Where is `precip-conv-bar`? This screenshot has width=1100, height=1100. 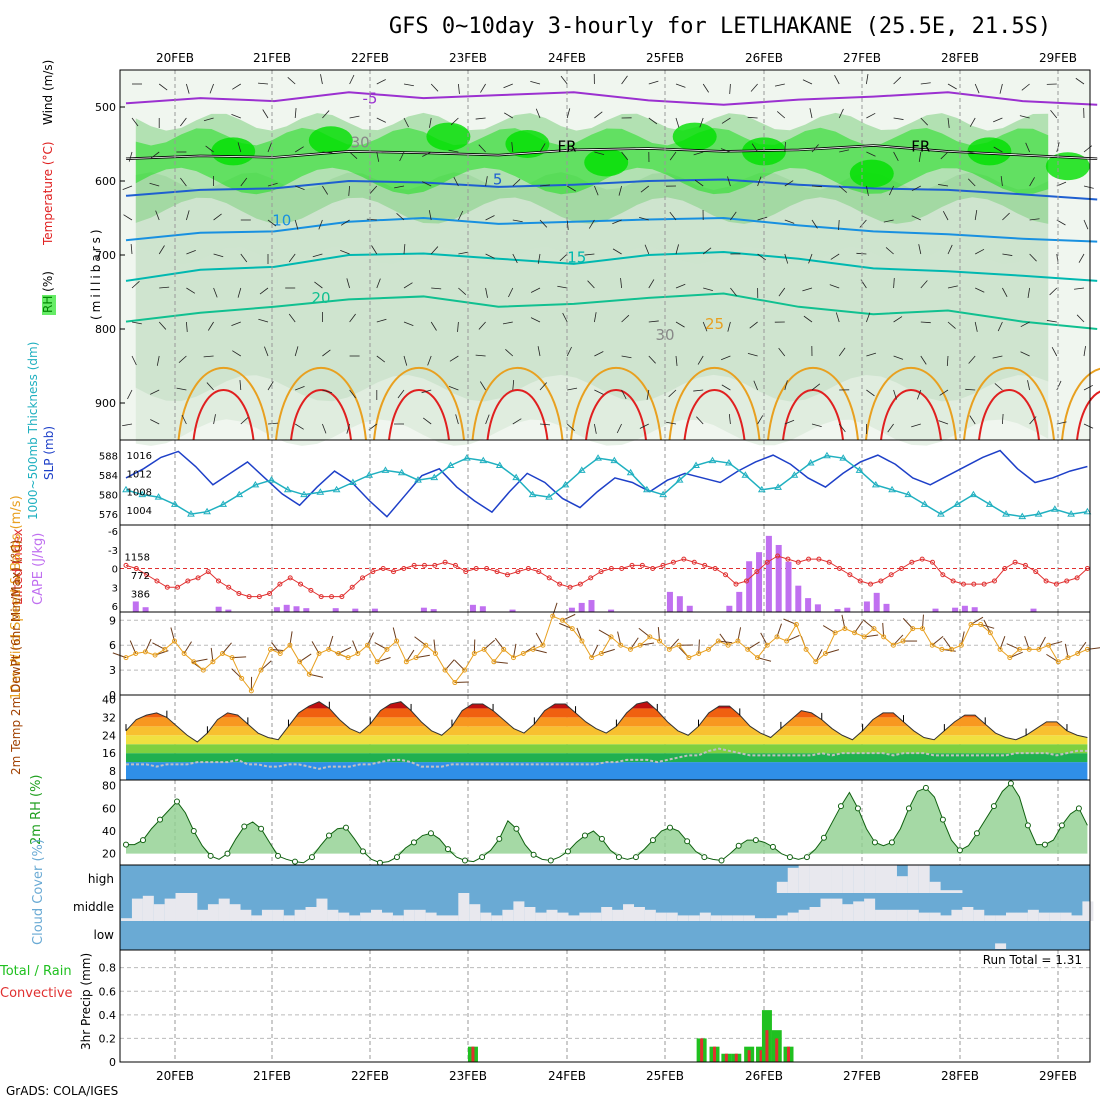 precip-conv-bar is located at coordinates (767, 1046).